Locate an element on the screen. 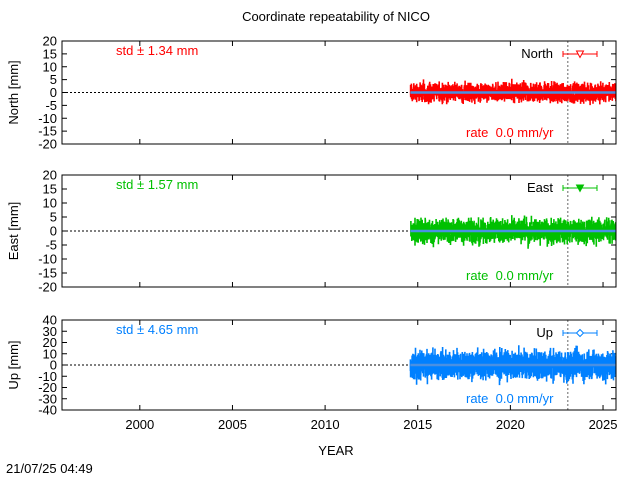 This screenshot has width=640, height=480. x-tick-label: 2025 is located at coordinates (603, 424).